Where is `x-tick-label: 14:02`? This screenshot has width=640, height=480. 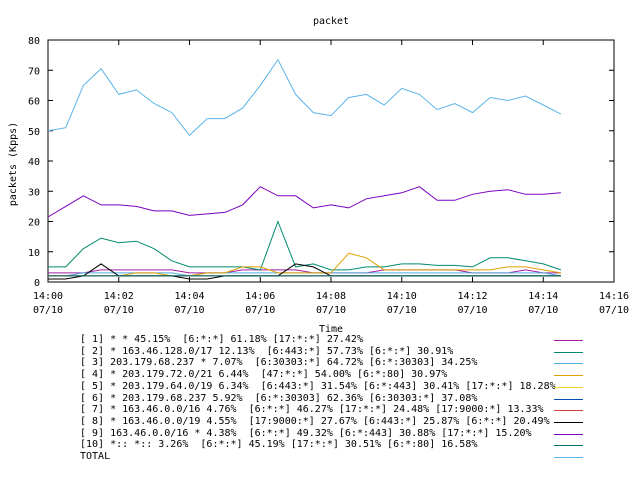 x-tick-label: 14:02 is located at coordinates (119, 296).